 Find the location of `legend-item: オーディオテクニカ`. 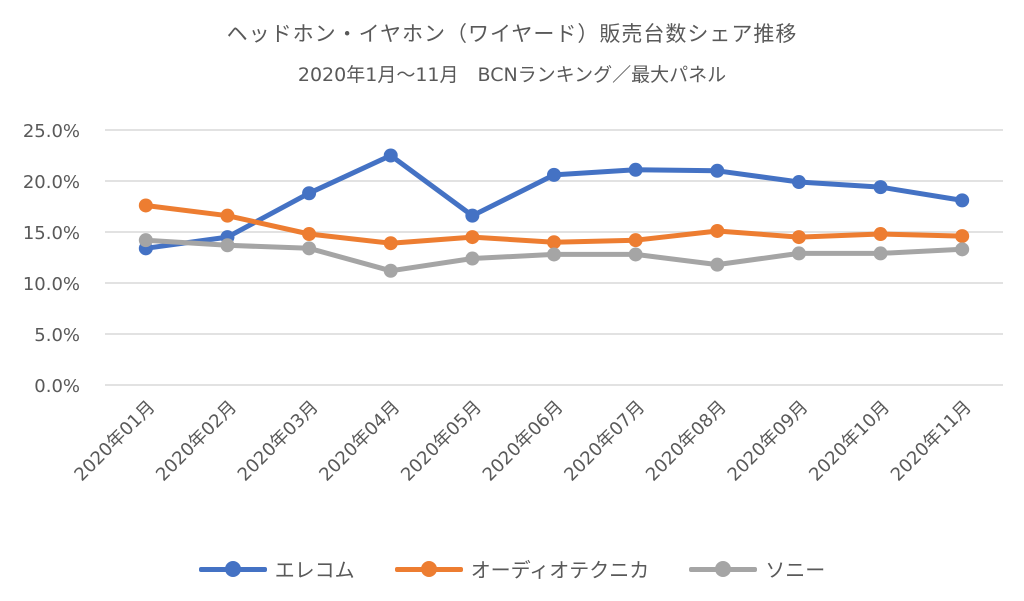

legend-item: オーディオテクニカ is located at coordinates (522, 568).